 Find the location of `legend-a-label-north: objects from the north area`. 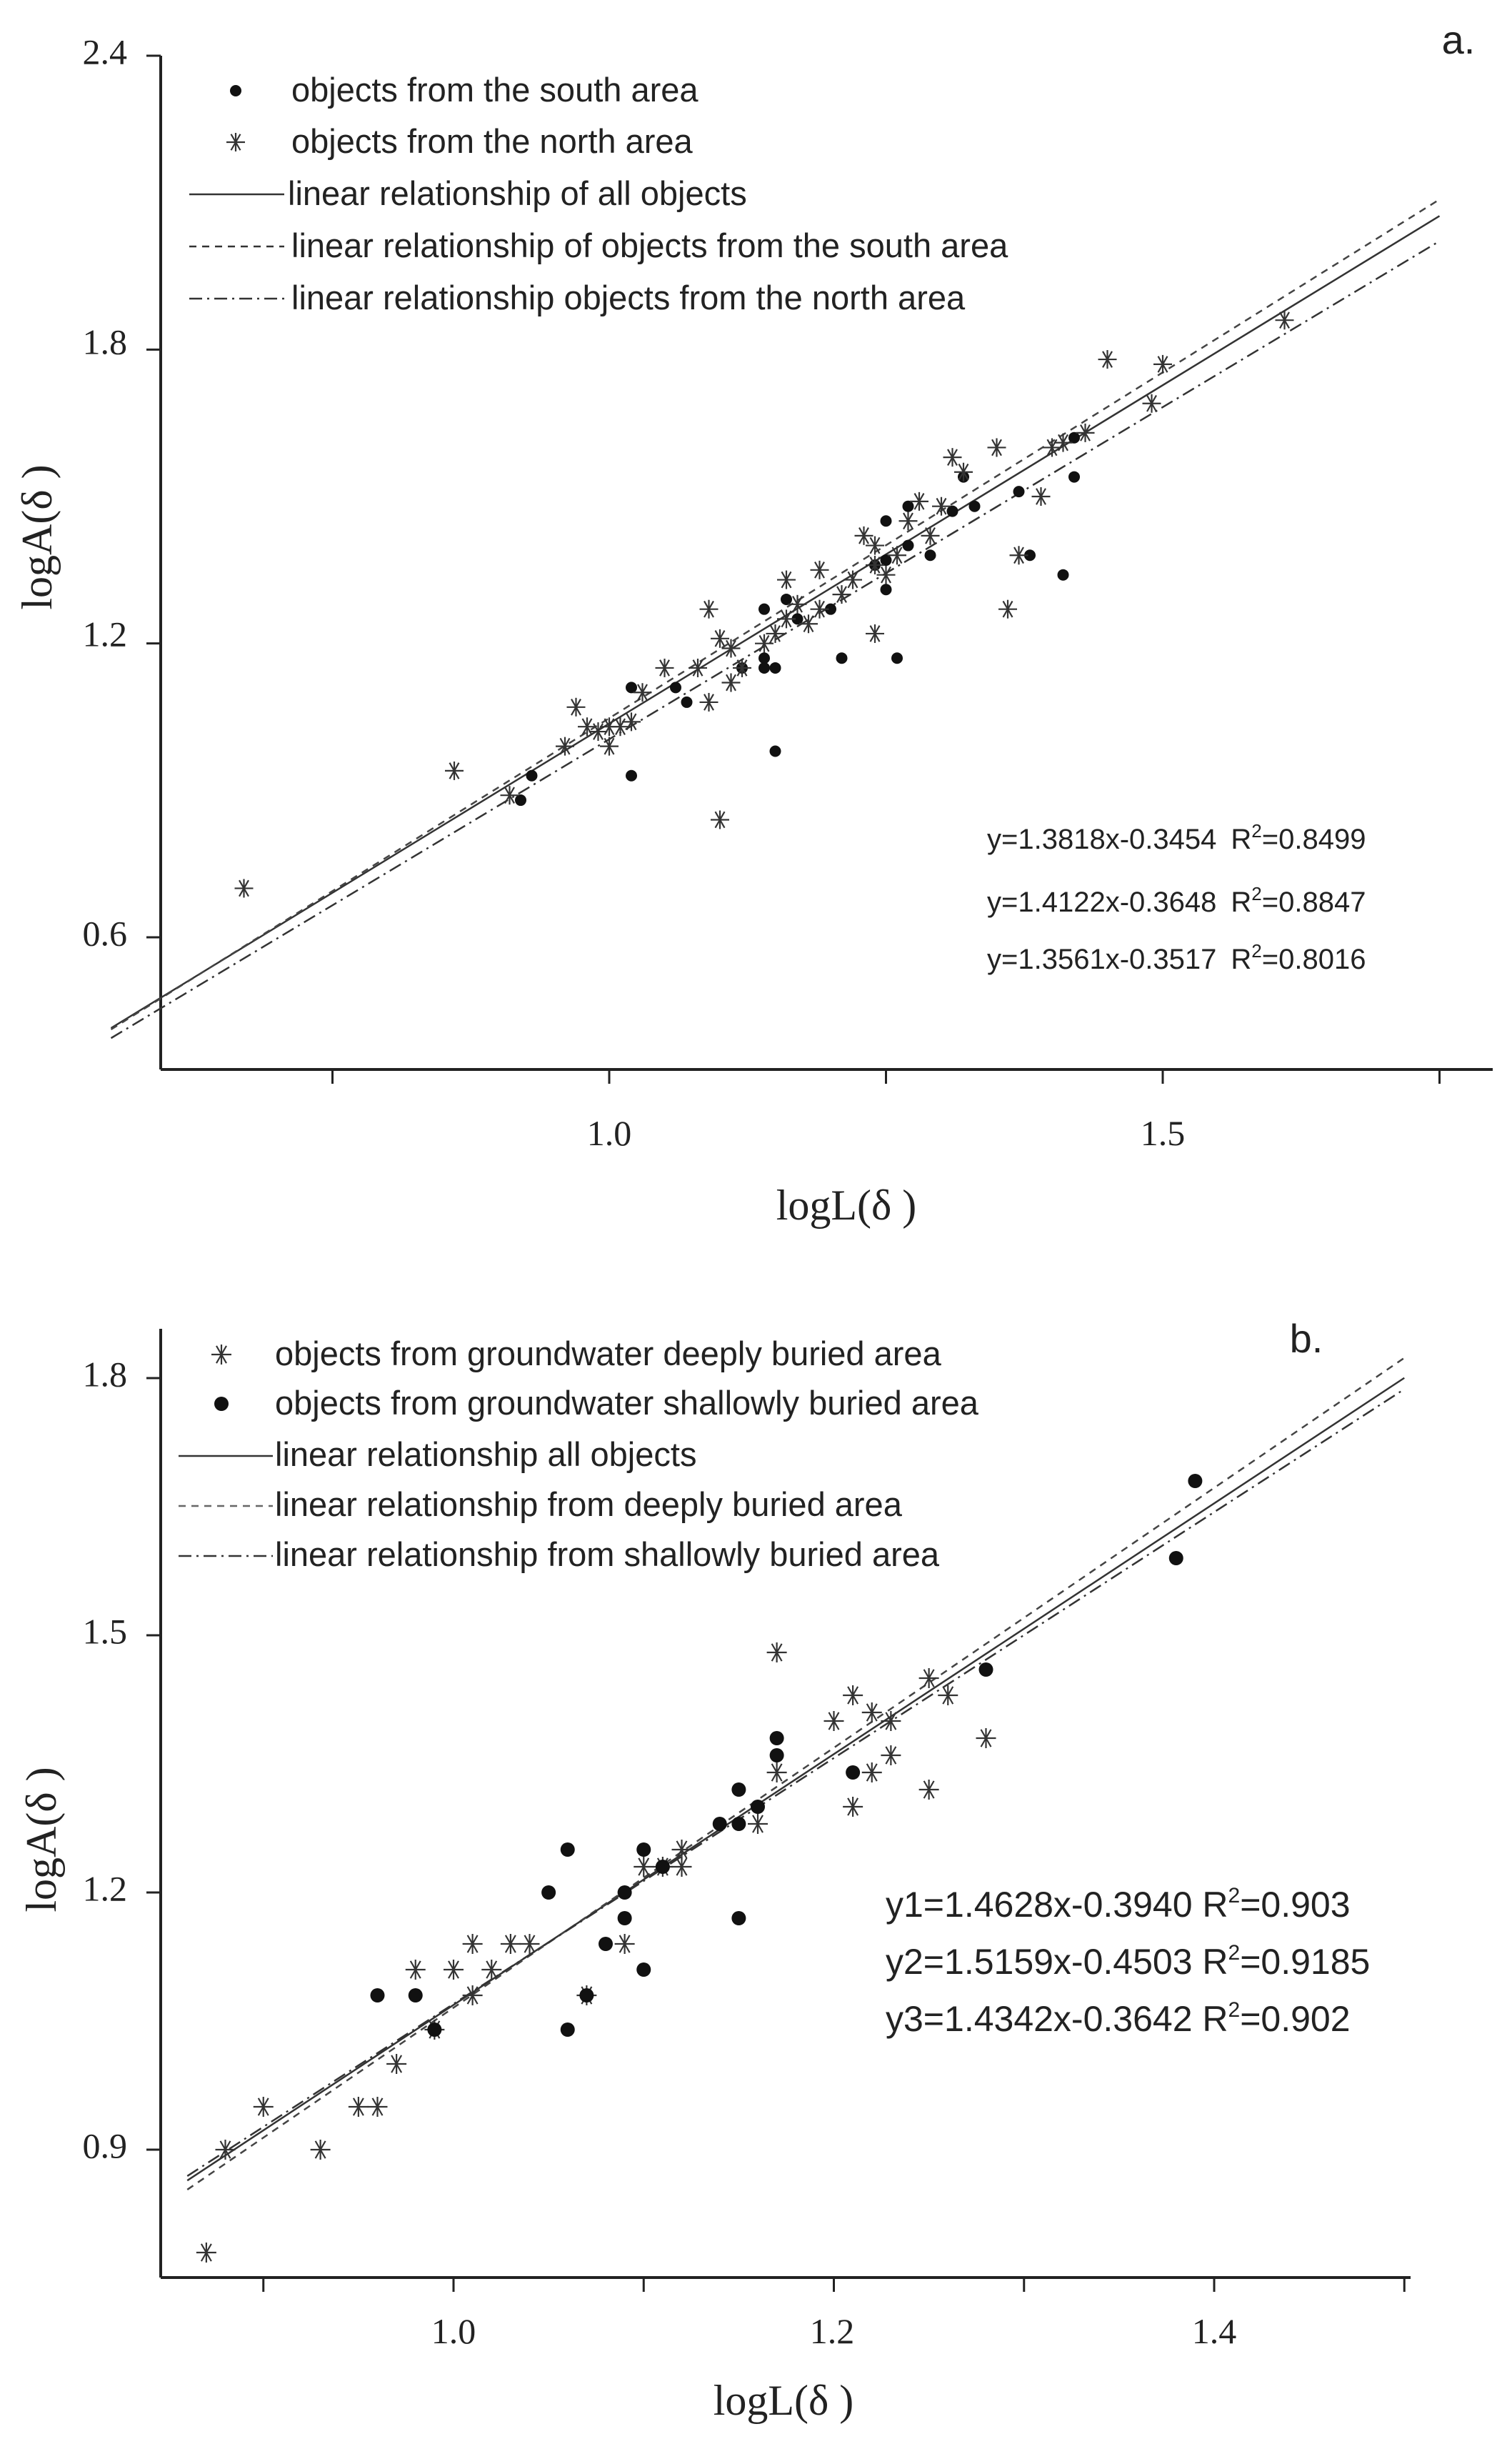

legend-a-label-north: objects from the north area is located at coordinates (492, 141).